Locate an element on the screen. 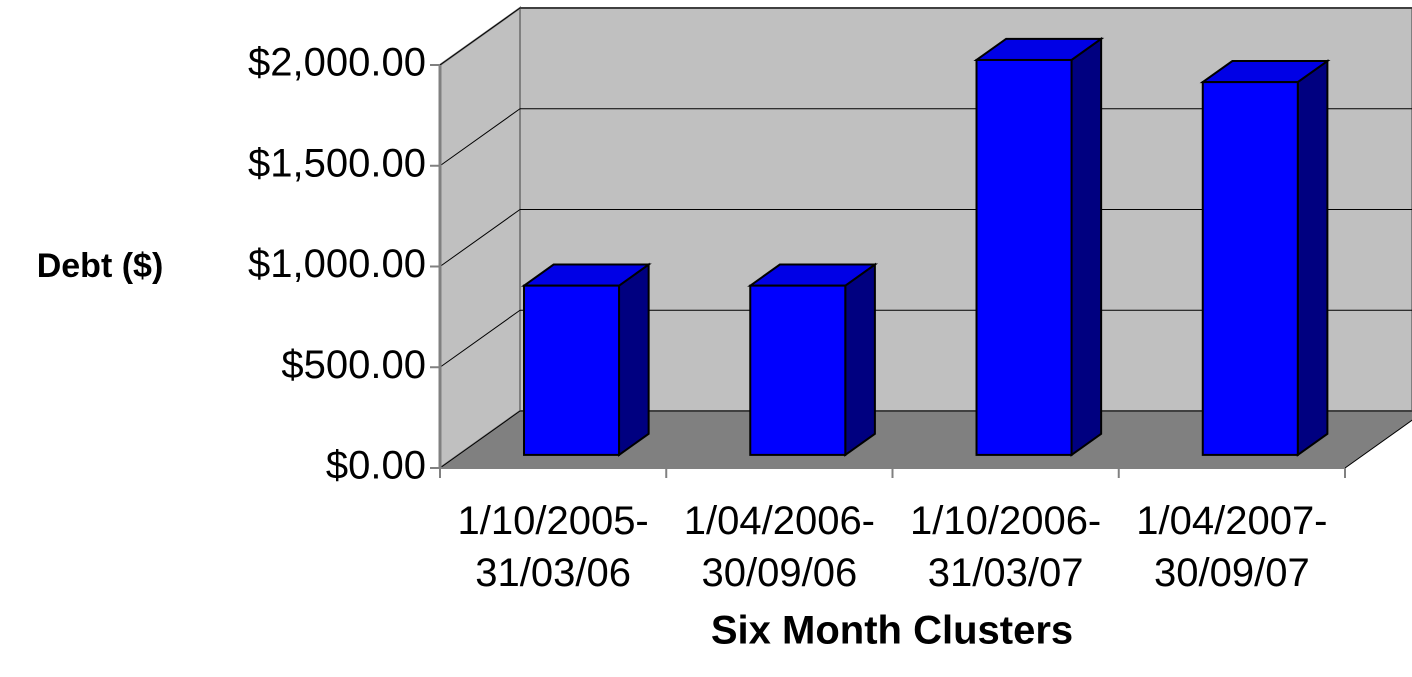 This screenshot has width=1412, height=677. y-tick-label: $500.00 is located at coordinates (353, 365).